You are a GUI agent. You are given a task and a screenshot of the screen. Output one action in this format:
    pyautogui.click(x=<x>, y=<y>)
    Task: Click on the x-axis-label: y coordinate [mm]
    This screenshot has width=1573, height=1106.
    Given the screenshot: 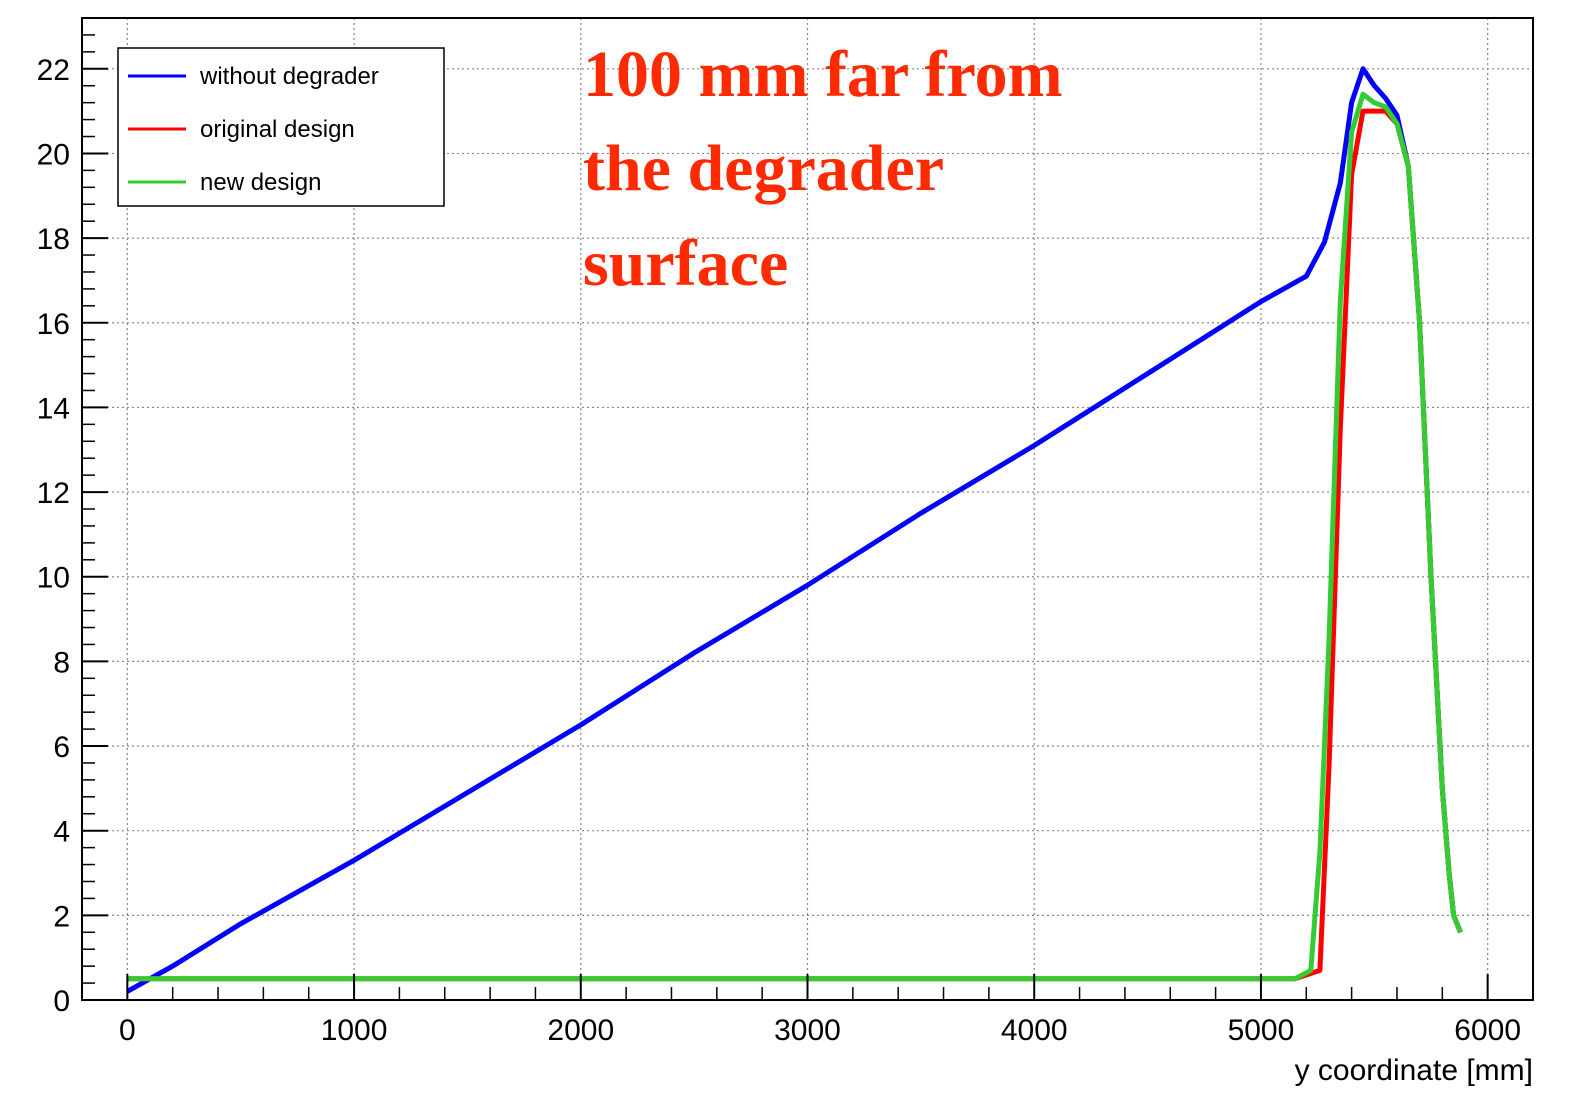 What is the action you would take?
    pyautogui.click(x=1414, y=1070)
    